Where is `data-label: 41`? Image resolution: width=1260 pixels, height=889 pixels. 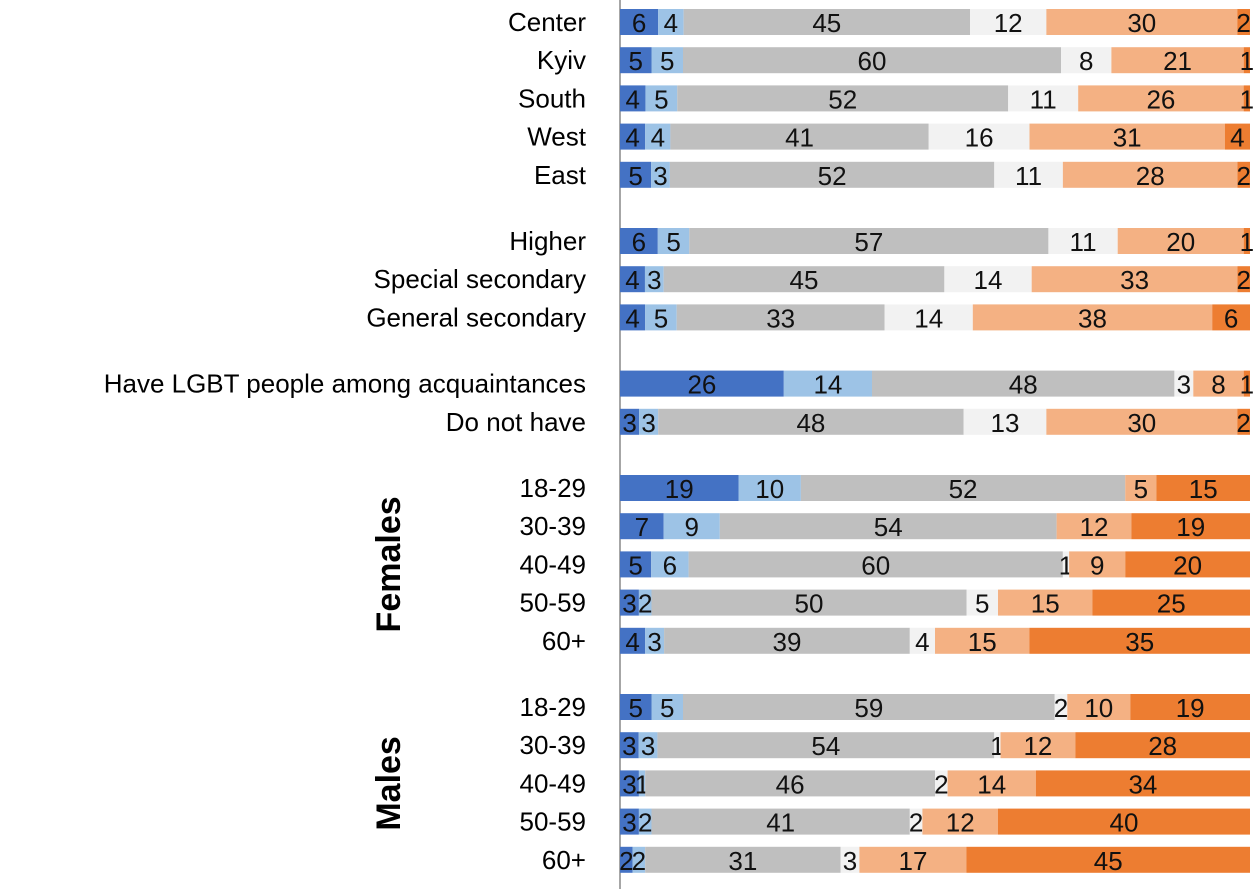 data-label: 41 is located at coordinates (799, 138).